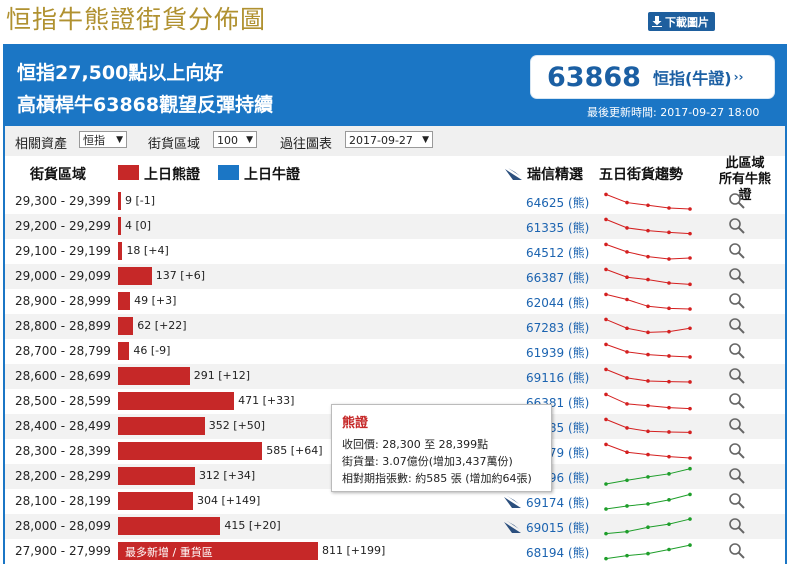 The width and height of the screenshot is (791, 568). Describe the element at coordinates (395, 301) in the screenshot. I see `table-row: 28,900 - 28,999 49 [+3] 62044 (熊)` at that location.